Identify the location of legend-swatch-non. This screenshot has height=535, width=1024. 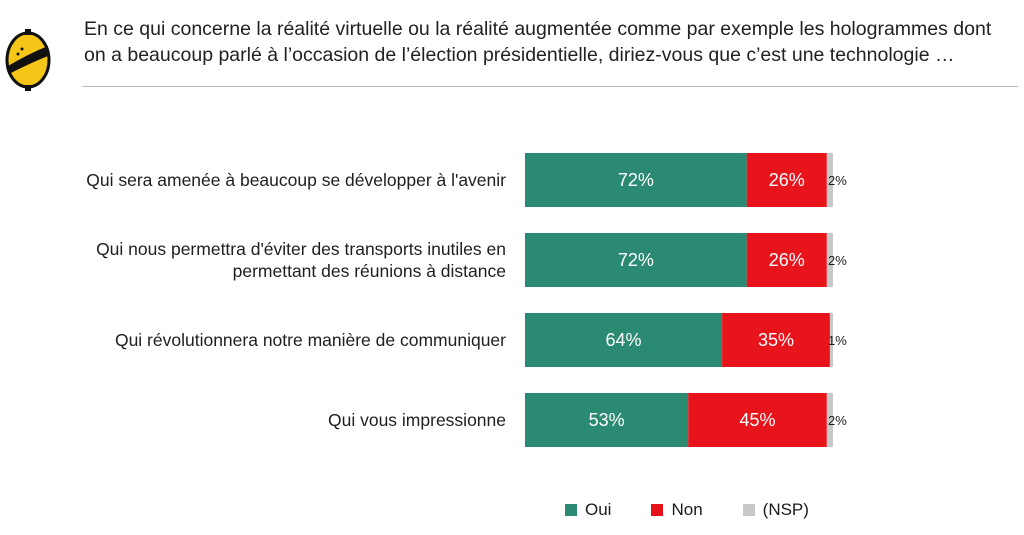
(657, 510).